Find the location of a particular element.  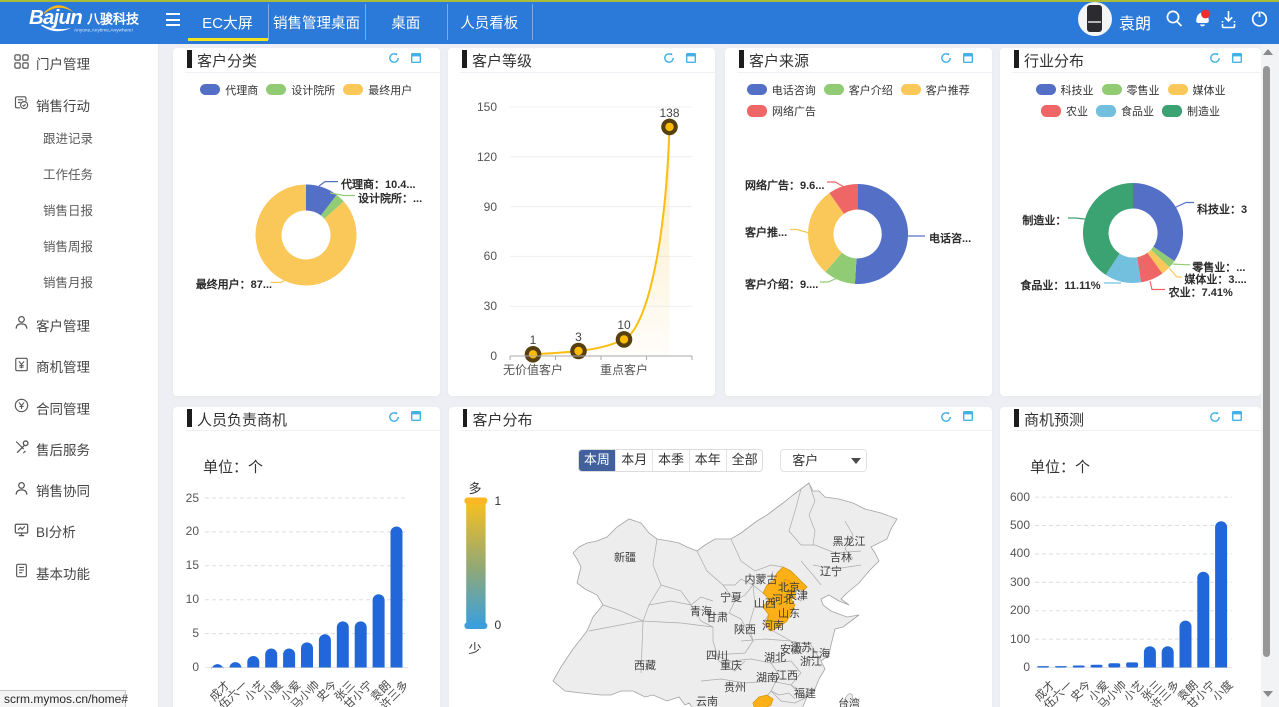

svg-text: 北京 is located at coordinates (789, 587).